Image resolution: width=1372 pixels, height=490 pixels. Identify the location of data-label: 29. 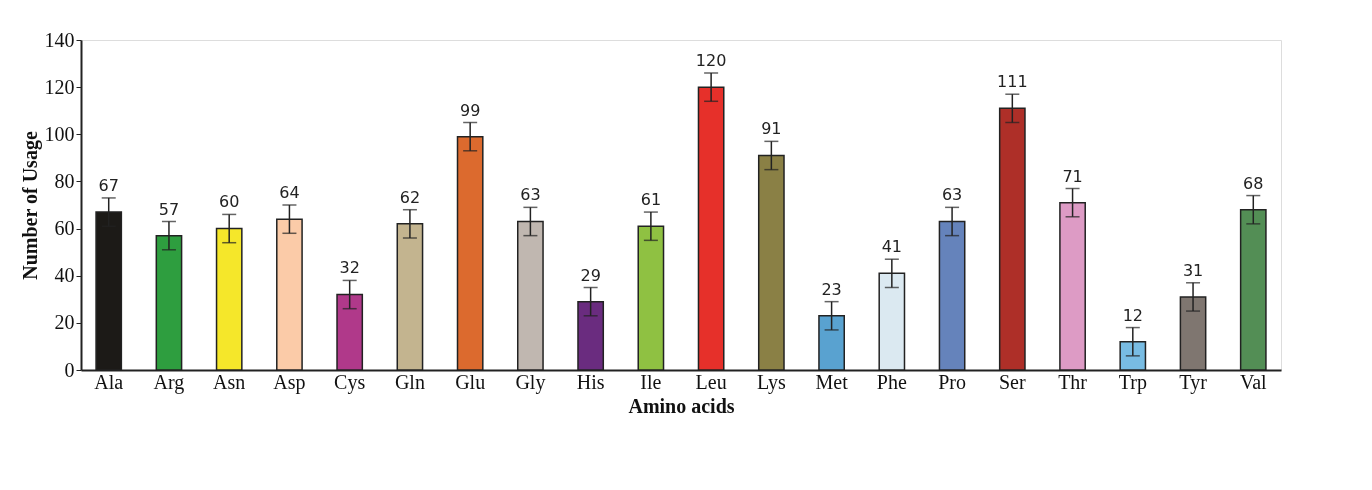
(590, 275).